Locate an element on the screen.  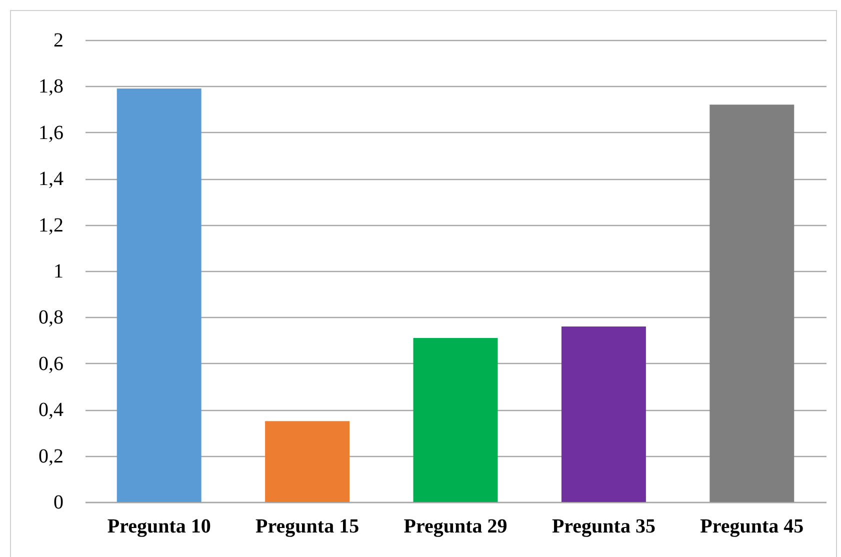
y-tick-label: 0,8 is located at coordinates (51, 317).